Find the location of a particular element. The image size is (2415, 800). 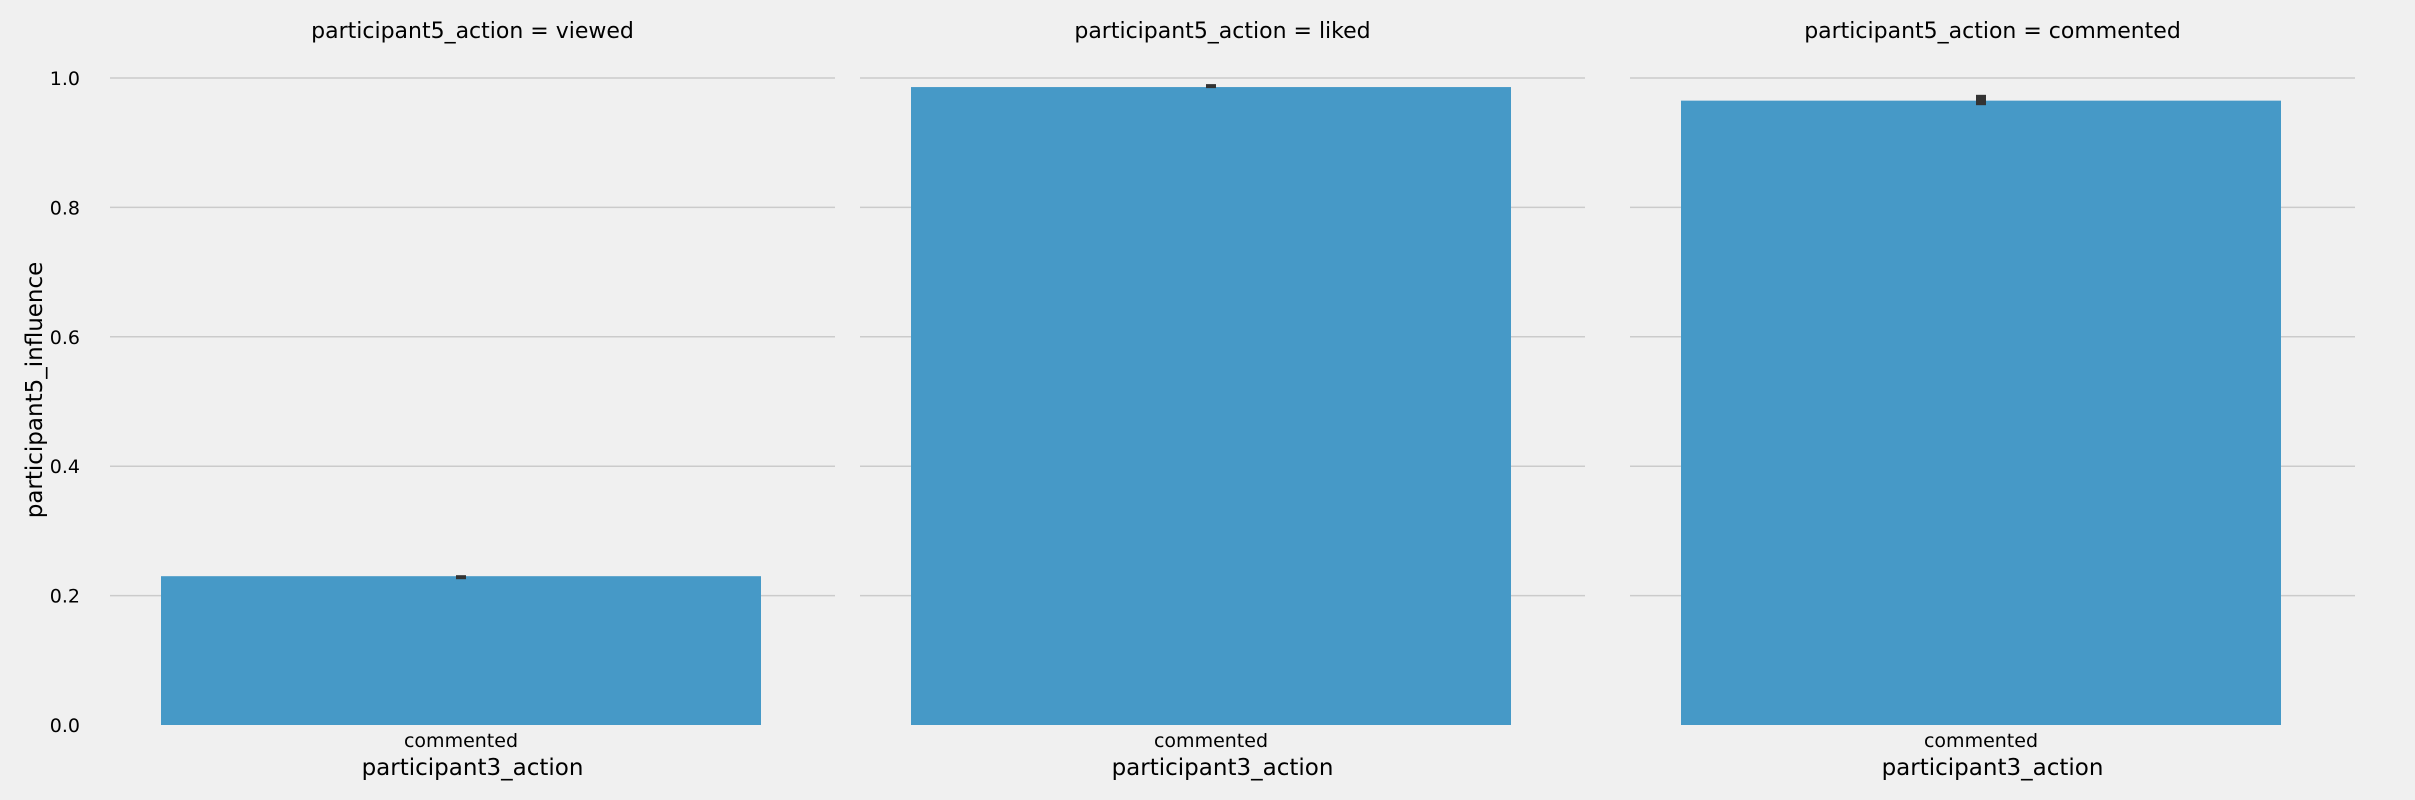

y-tick-label: 0.0 is located at coordinates (65, 726).